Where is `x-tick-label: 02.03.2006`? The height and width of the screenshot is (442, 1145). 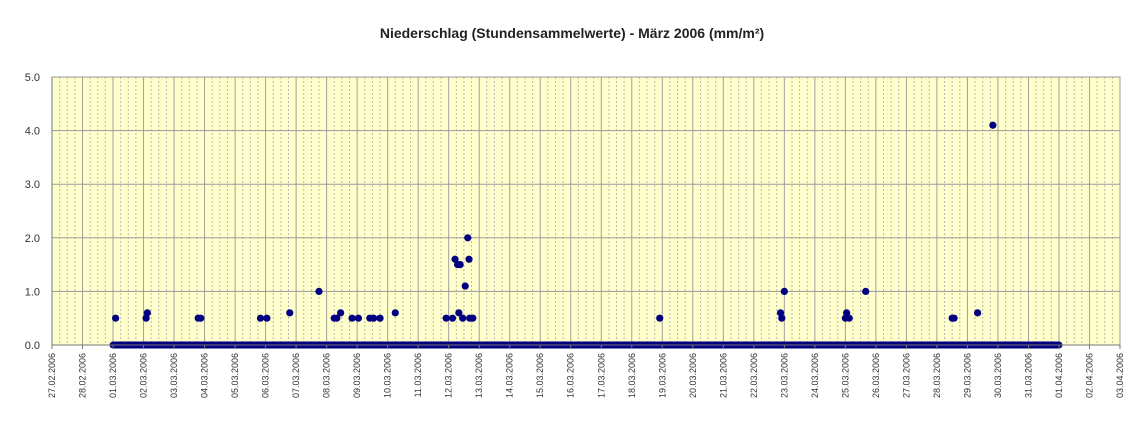
x-tick-label: 02.03.2006 is located at coordinates (144, 375).